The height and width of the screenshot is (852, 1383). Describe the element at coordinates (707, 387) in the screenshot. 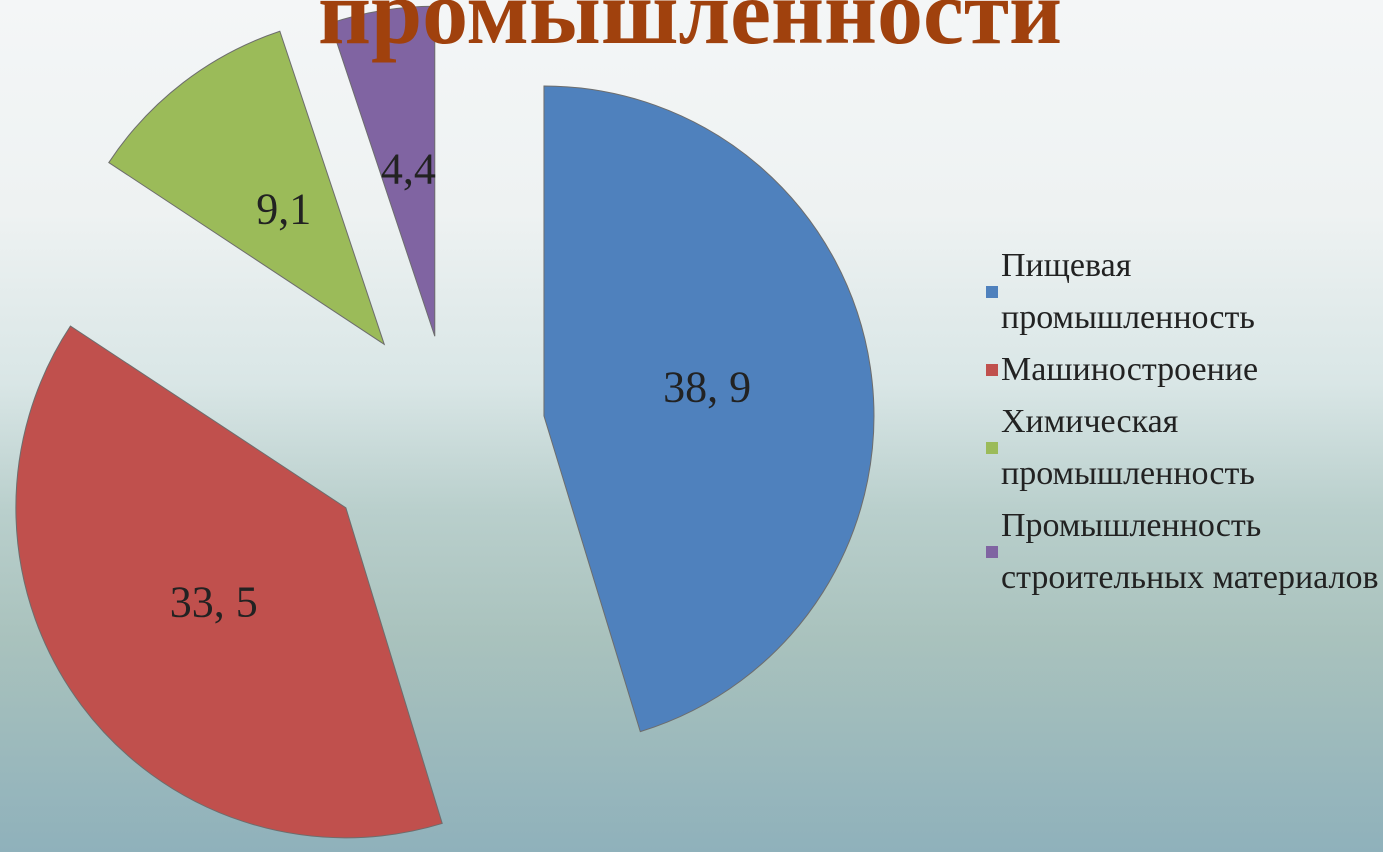

I see `data-label: 38, 9` at that location.